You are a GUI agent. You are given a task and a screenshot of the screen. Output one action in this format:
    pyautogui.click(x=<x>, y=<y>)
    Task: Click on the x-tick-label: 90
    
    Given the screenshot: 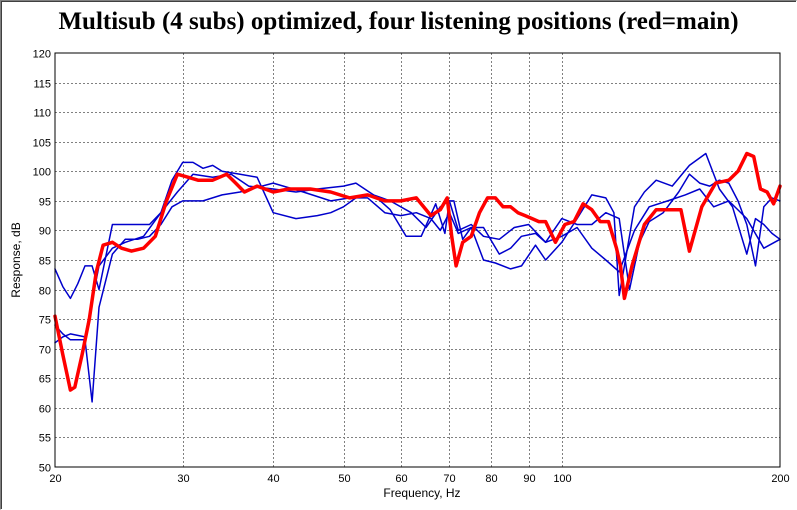 What is the action you would take?
    pyautogui.click(x=529, y=479)
    